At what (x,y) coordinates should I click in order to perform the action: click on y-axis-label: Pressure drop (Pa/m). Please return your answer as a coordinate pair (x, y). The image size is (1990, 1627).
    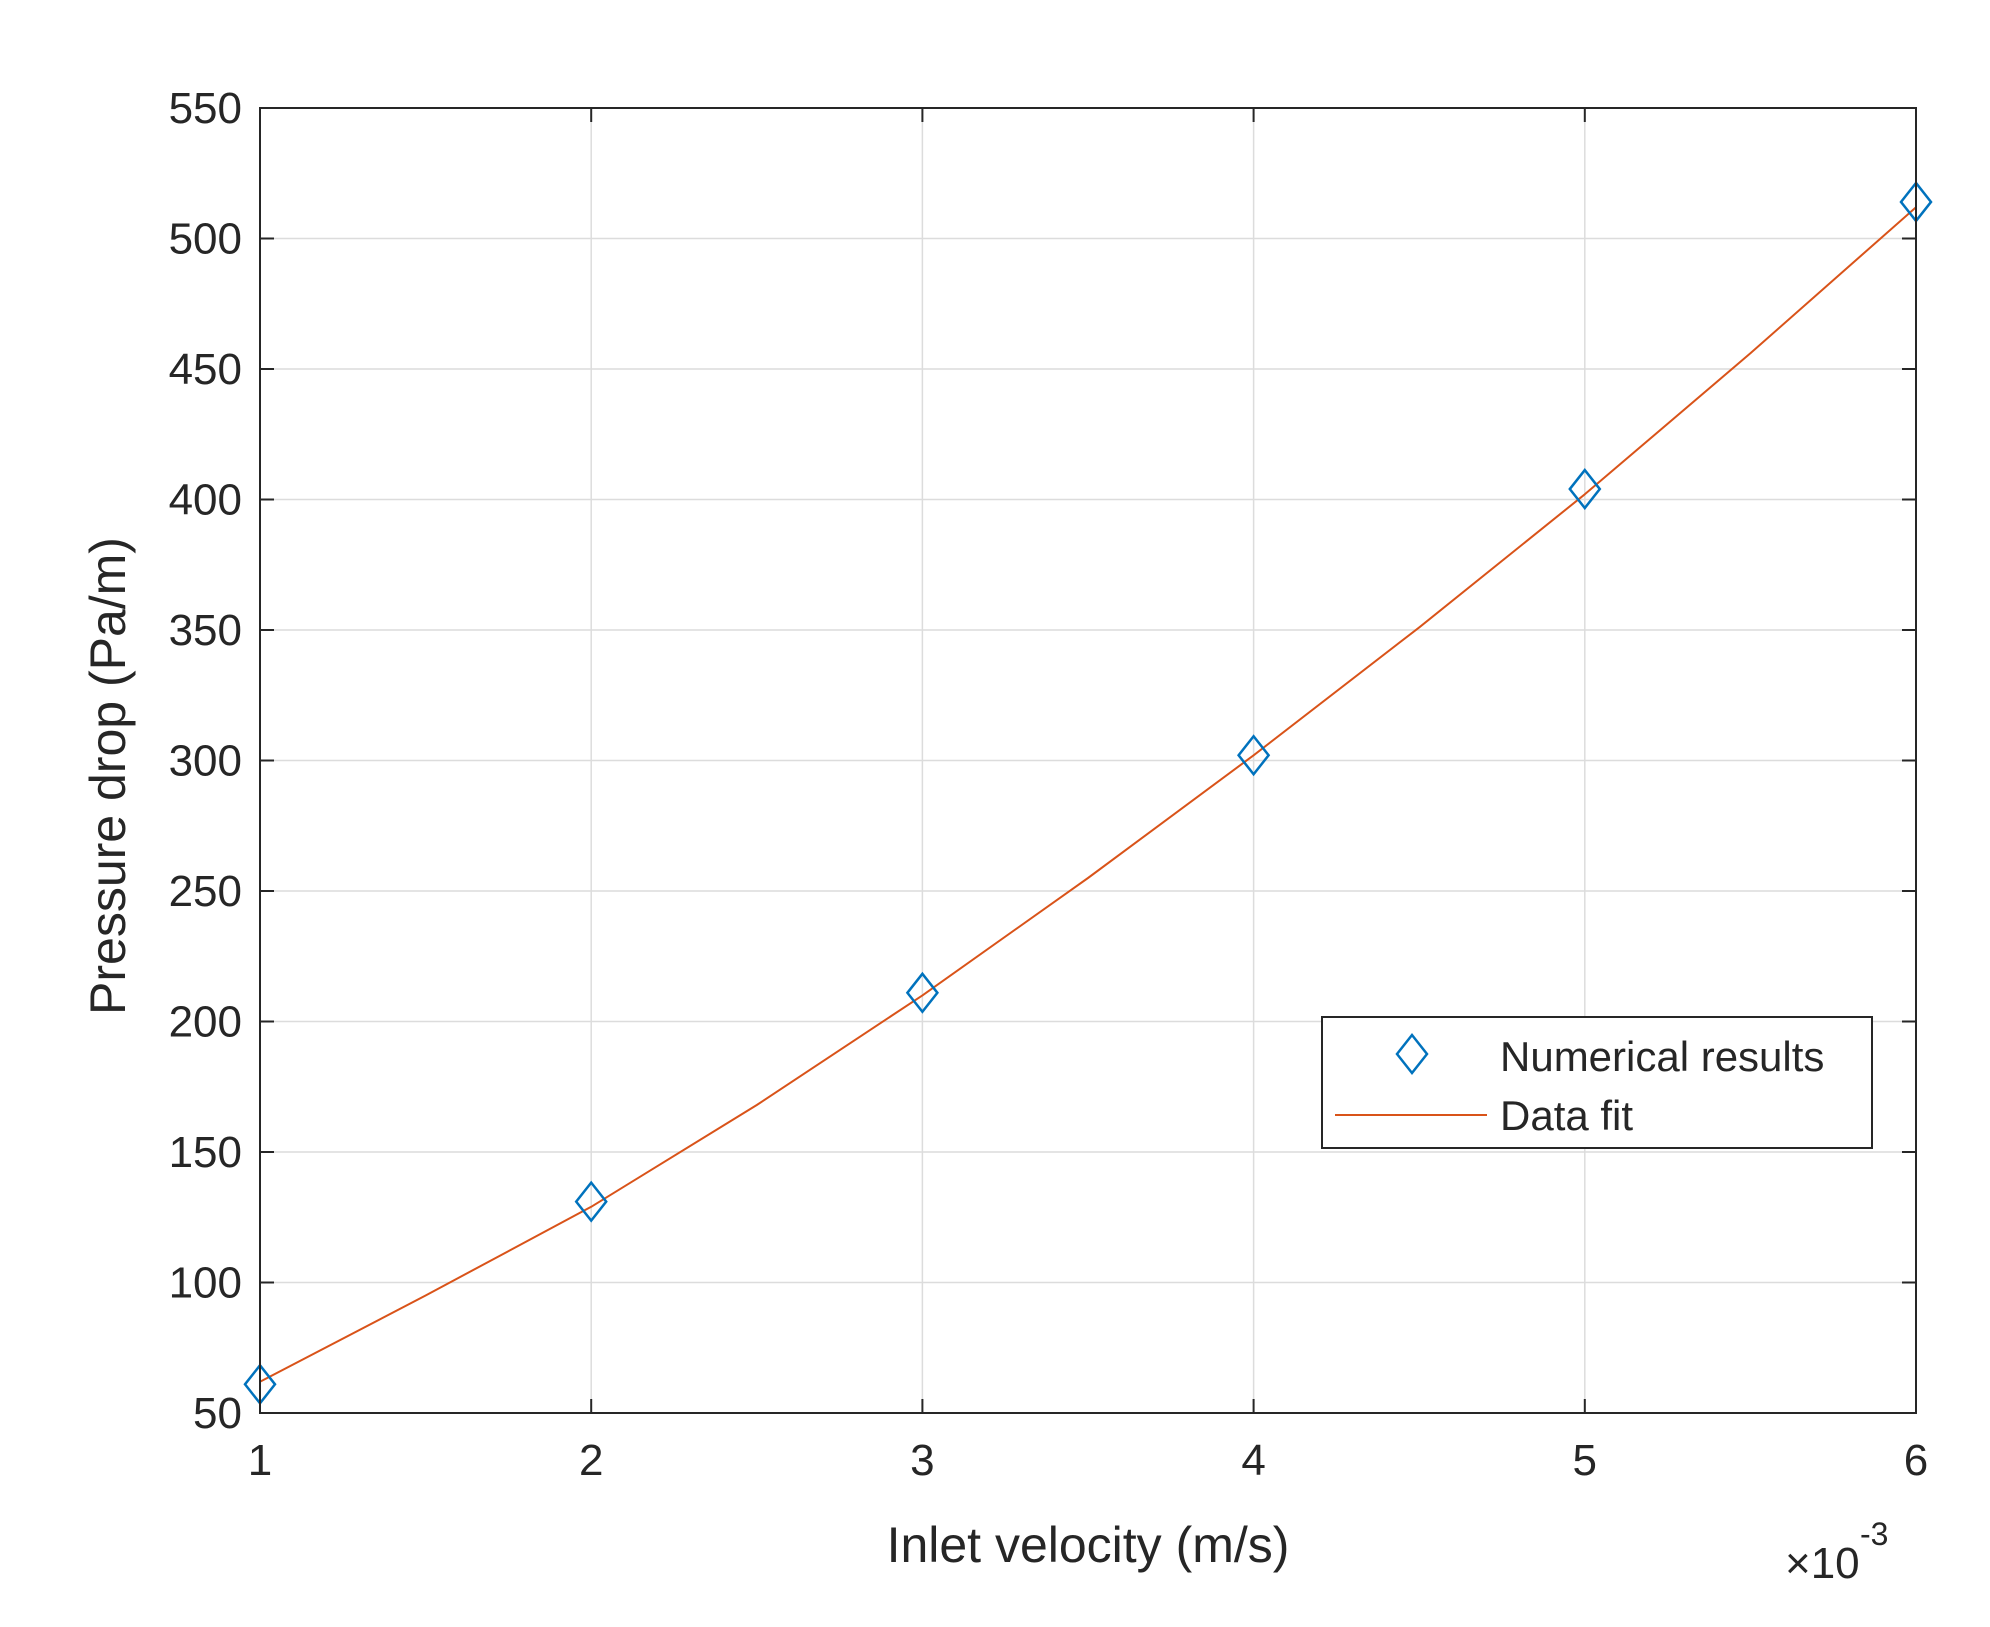
    Looking at the image, I should click on (108, 776).